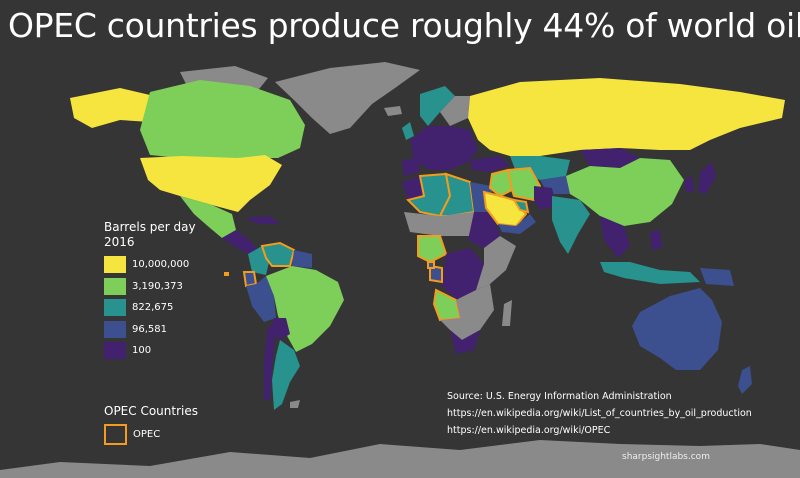  What do you see at coordinates (400, 459) in the screenshot?
I see `antarctica` at bounding box center [400, 459].